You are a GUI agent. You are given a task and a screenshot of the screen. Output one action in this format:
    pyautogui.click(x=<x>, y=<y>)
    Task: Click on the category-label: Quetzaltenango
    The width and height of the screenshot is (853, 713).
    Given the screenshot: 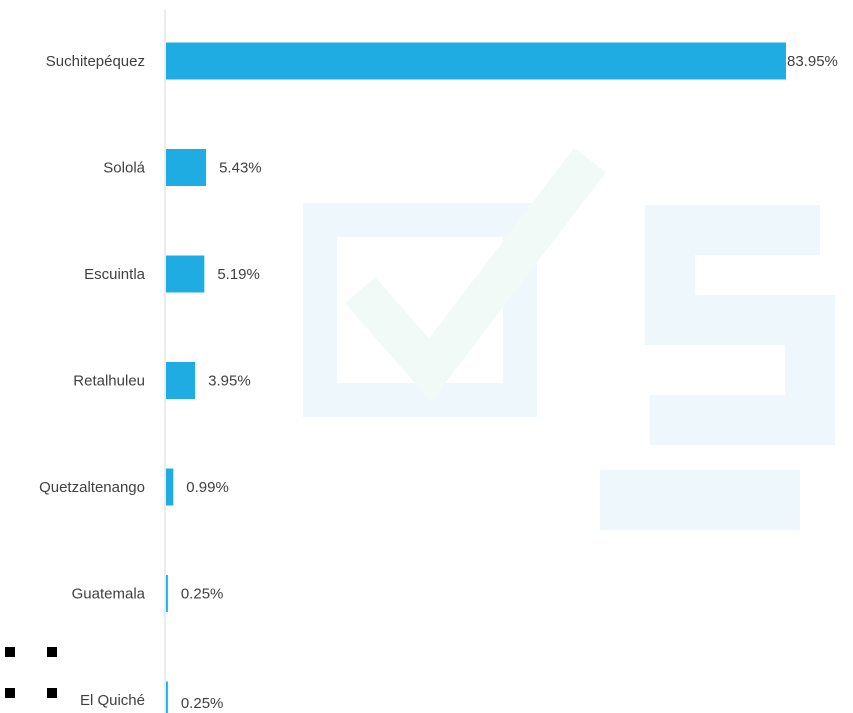 What is the action you would take?
    pyautogui.click(x=92, y=487)
    